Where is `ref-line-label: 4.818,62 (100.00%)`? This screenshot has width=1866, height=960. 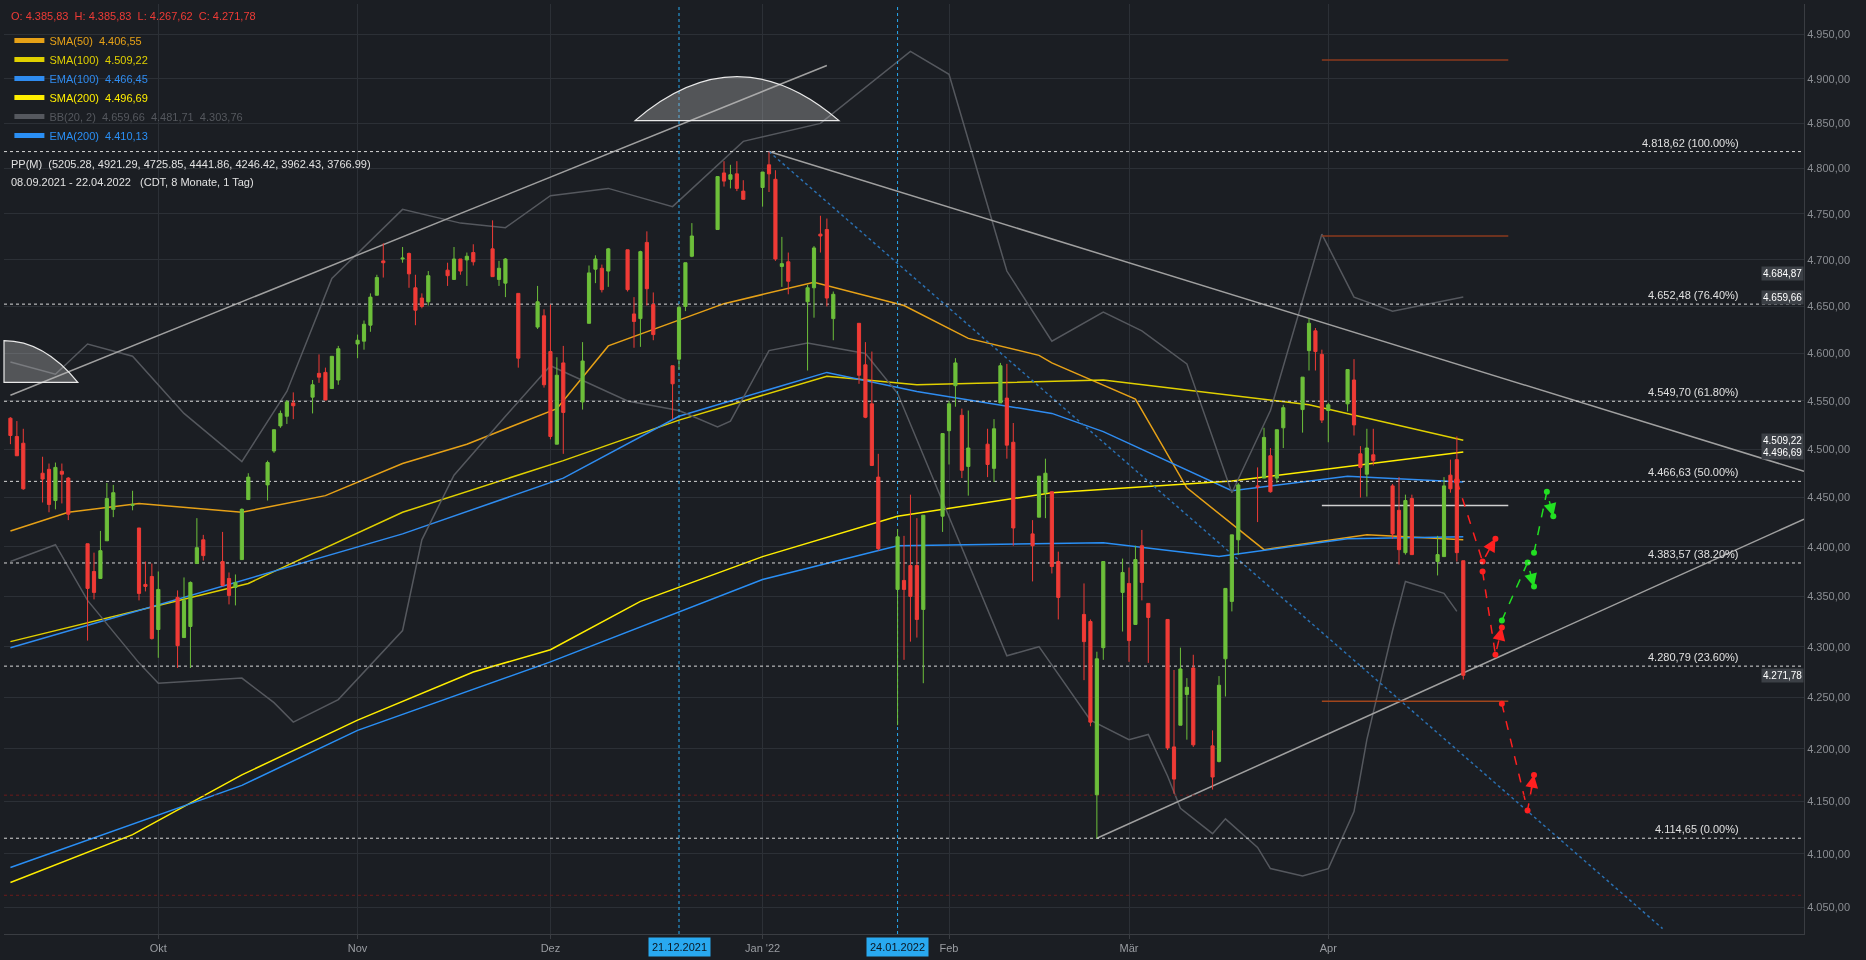 ref-line-label: 4.818,62 (100.00%) is located at coordinates (1690, 143).